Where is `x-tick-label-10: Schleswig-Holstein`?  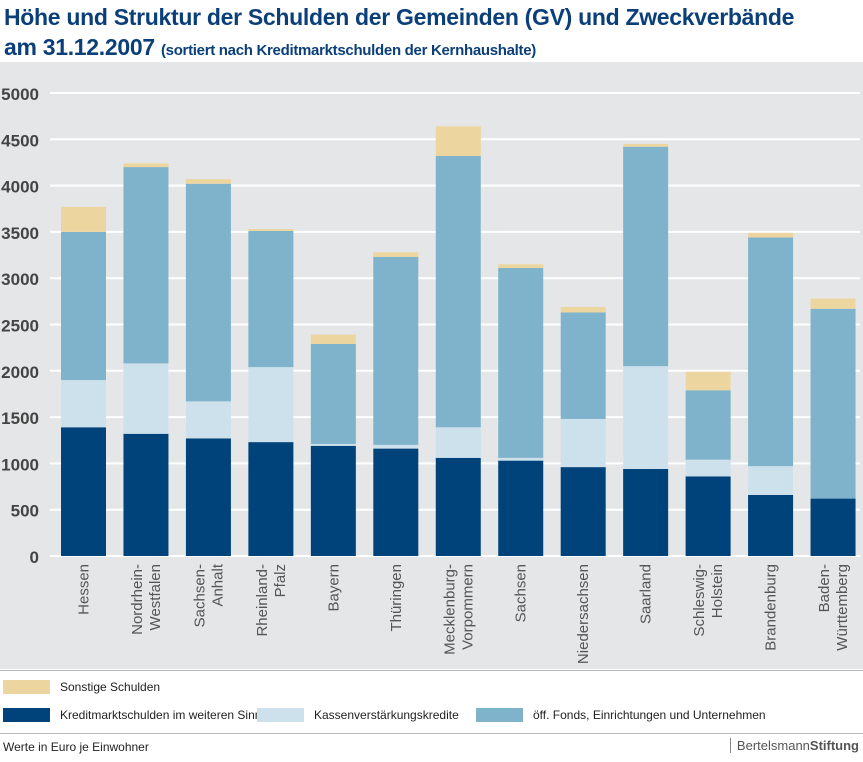
x-tick-label-10: Schleswig-Holstein is located at coordinates (708, 600).